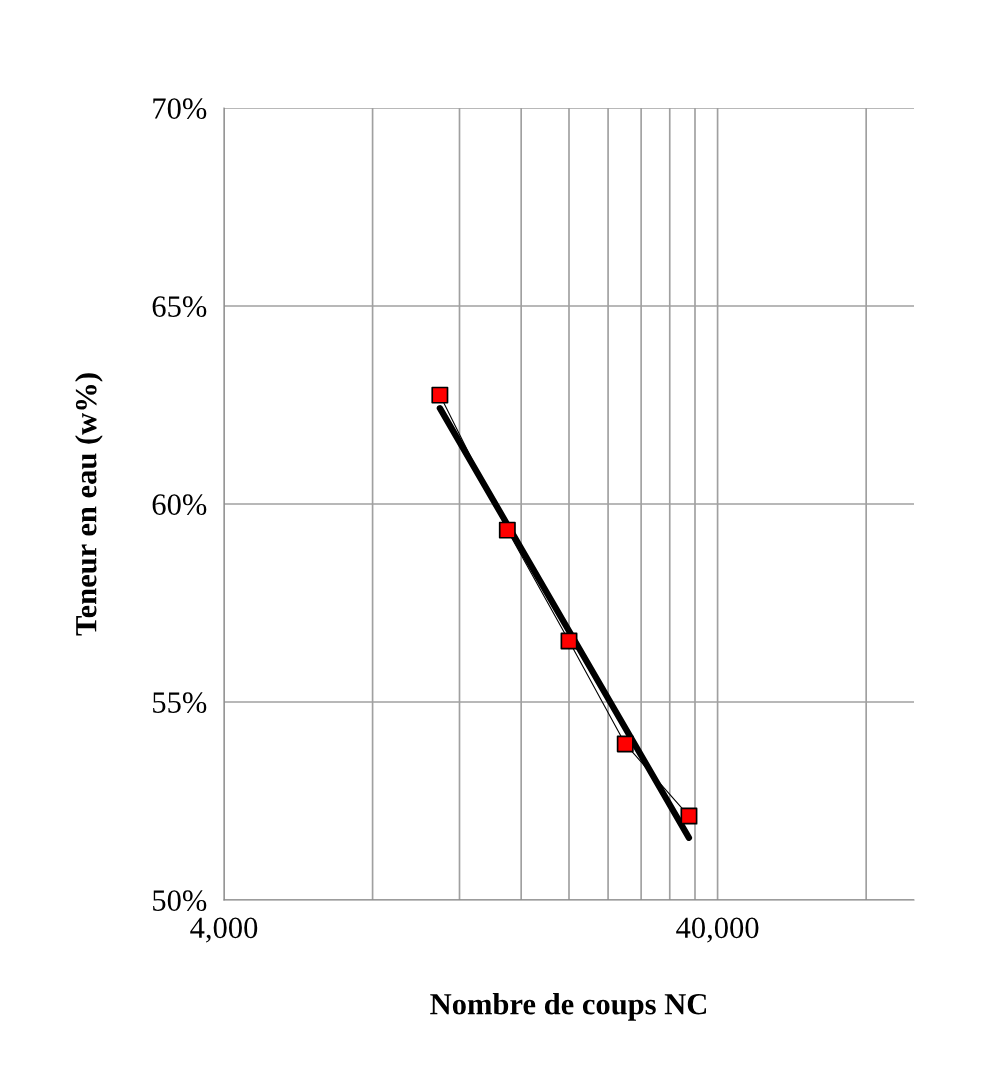  Describe the element at coordinates (180, 108) in the screenshot. I see `y-tick-label: 70%` at that location.